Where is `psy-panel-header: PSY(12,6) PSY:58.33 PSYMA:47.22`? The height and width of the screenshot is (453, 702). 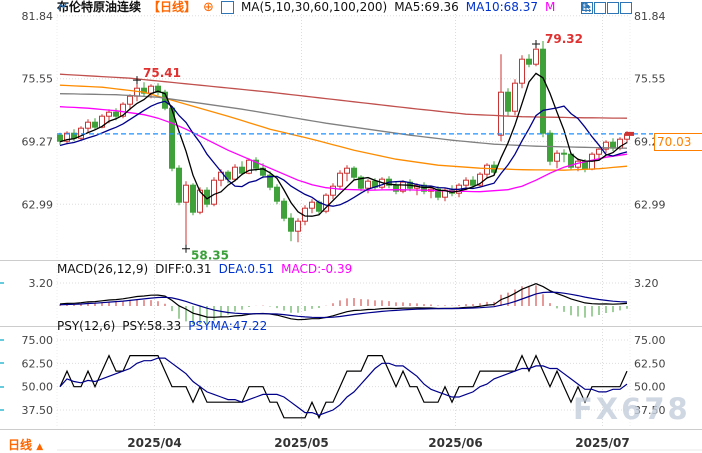 psy-panel-header: PSY(12,6) PSY:58.33 PSYMA:47.22 is located at coordinates (162, 326).